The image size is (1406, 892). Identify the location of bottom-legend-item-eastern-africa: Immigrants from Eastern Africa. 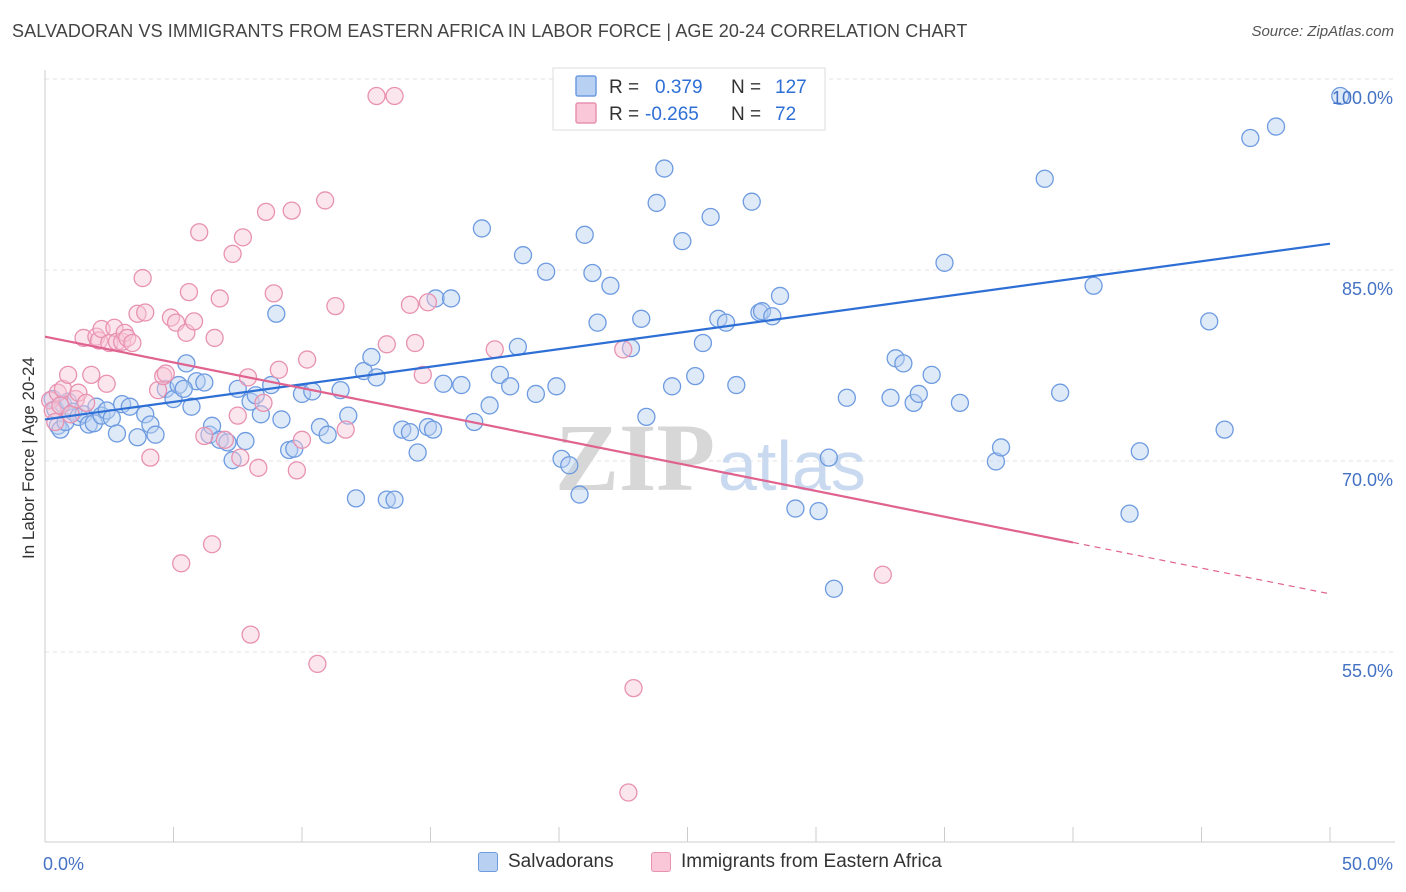
(796, 862).